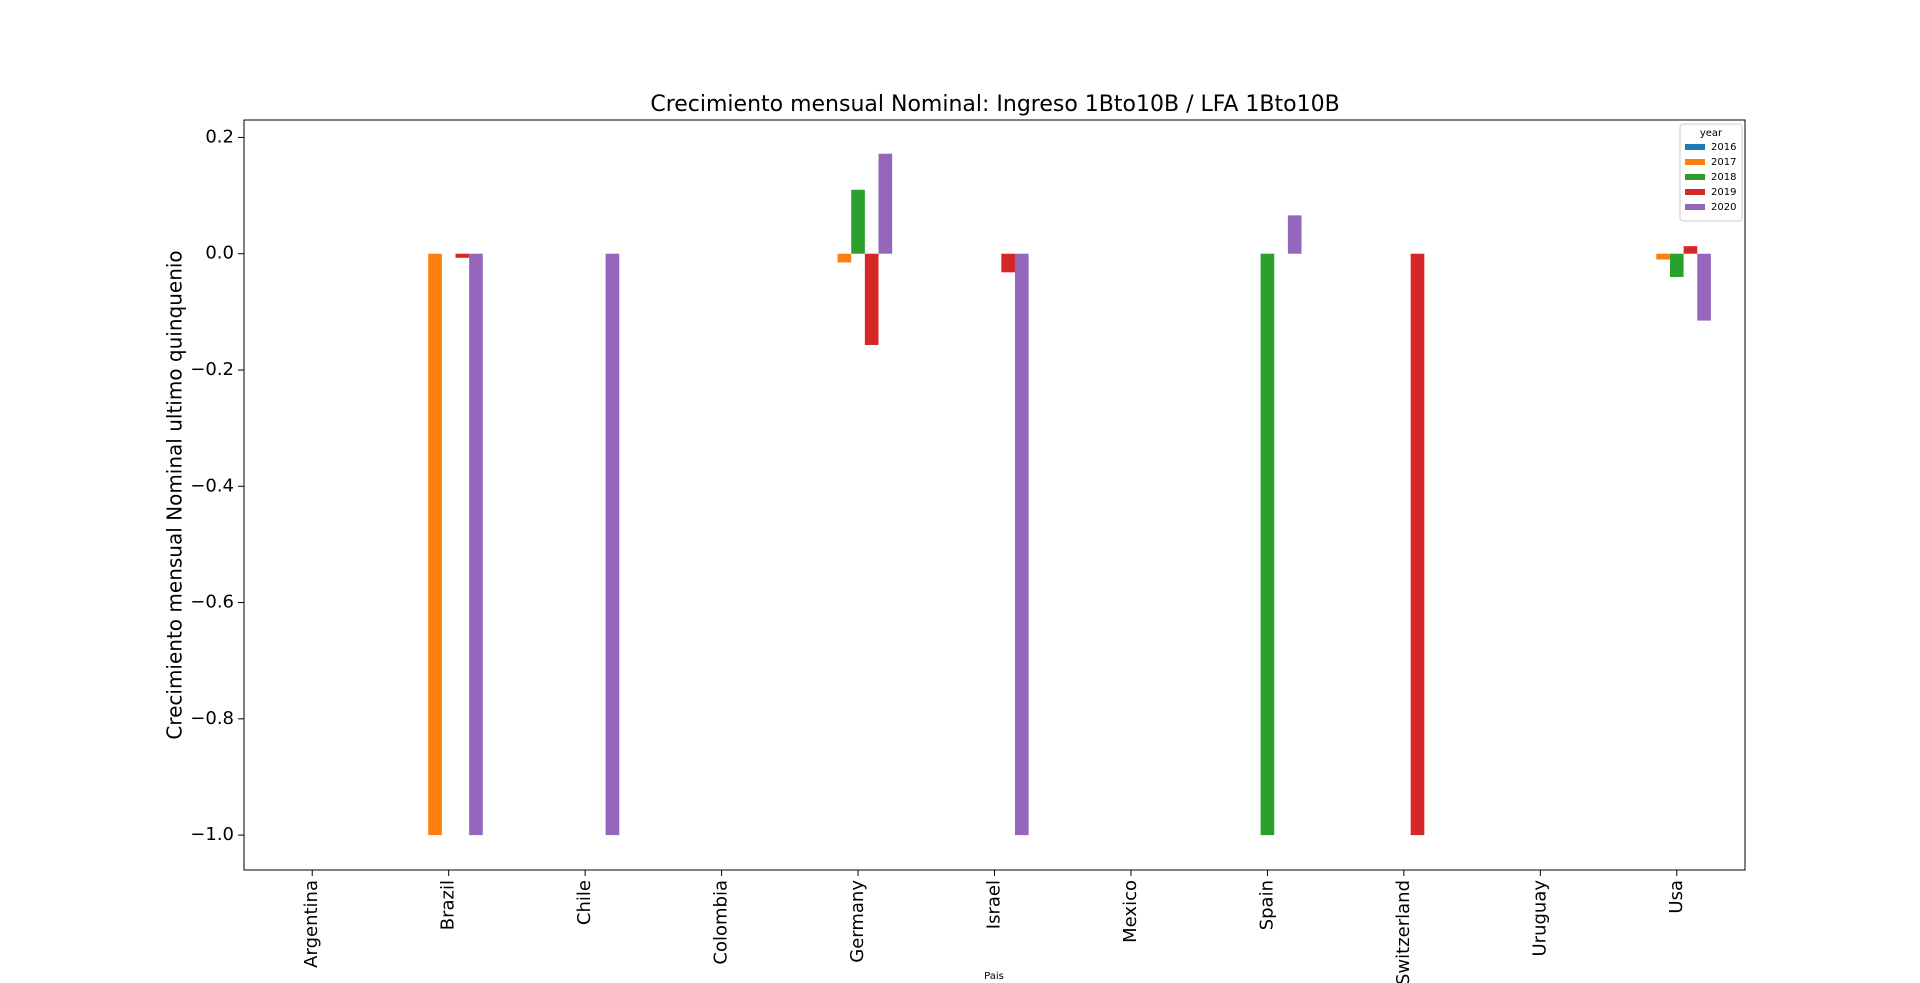  I want to click on x-tick-label: Usa, so click(1676, 897).